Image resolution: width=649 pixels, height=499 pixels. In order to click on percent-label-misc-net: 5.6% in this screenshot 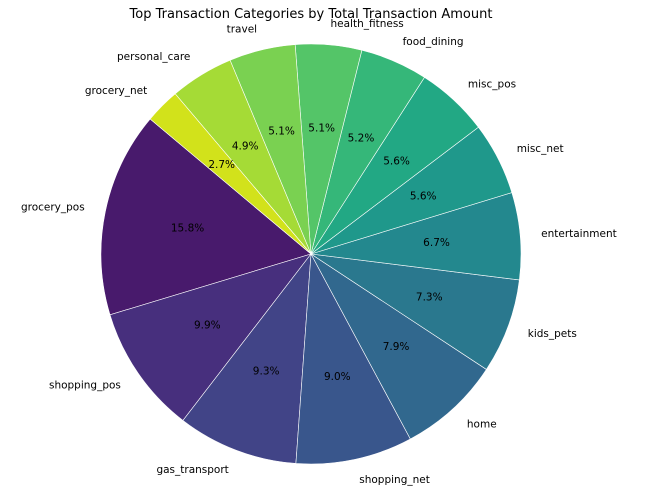, I will do `click(423, 197)`.